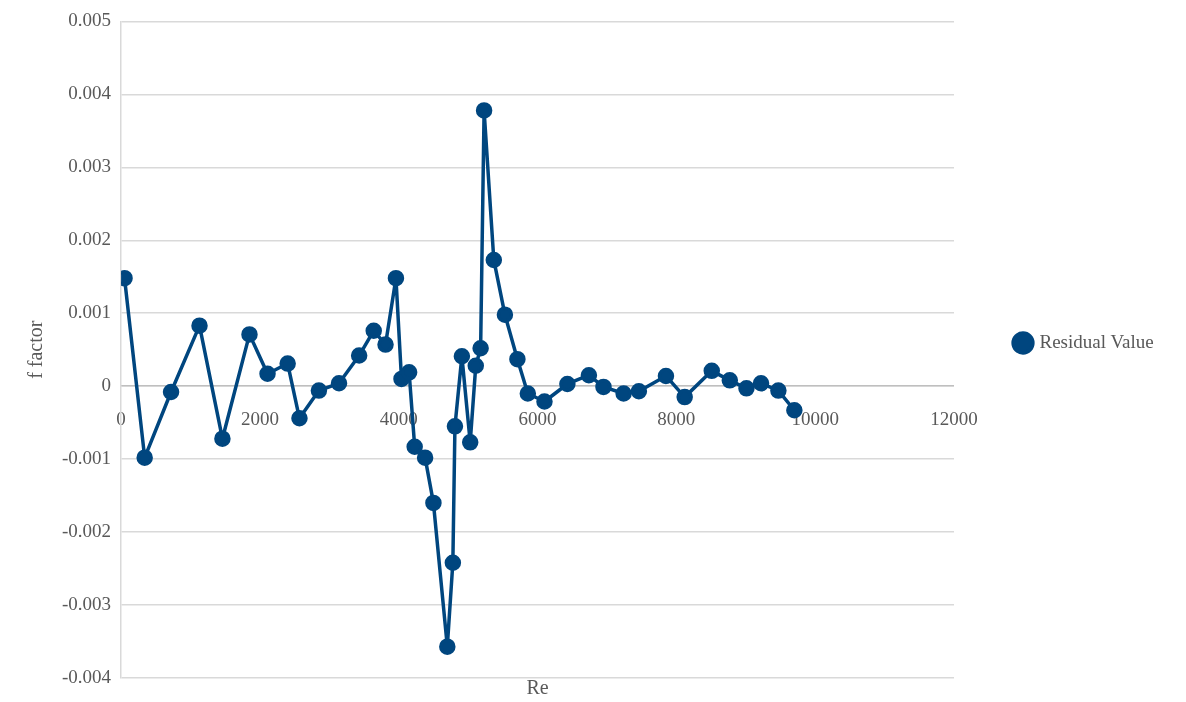  Describe the element at coordinates (90, 93) in the screenshot. I see `y-tick-label: 0.004` at that location.